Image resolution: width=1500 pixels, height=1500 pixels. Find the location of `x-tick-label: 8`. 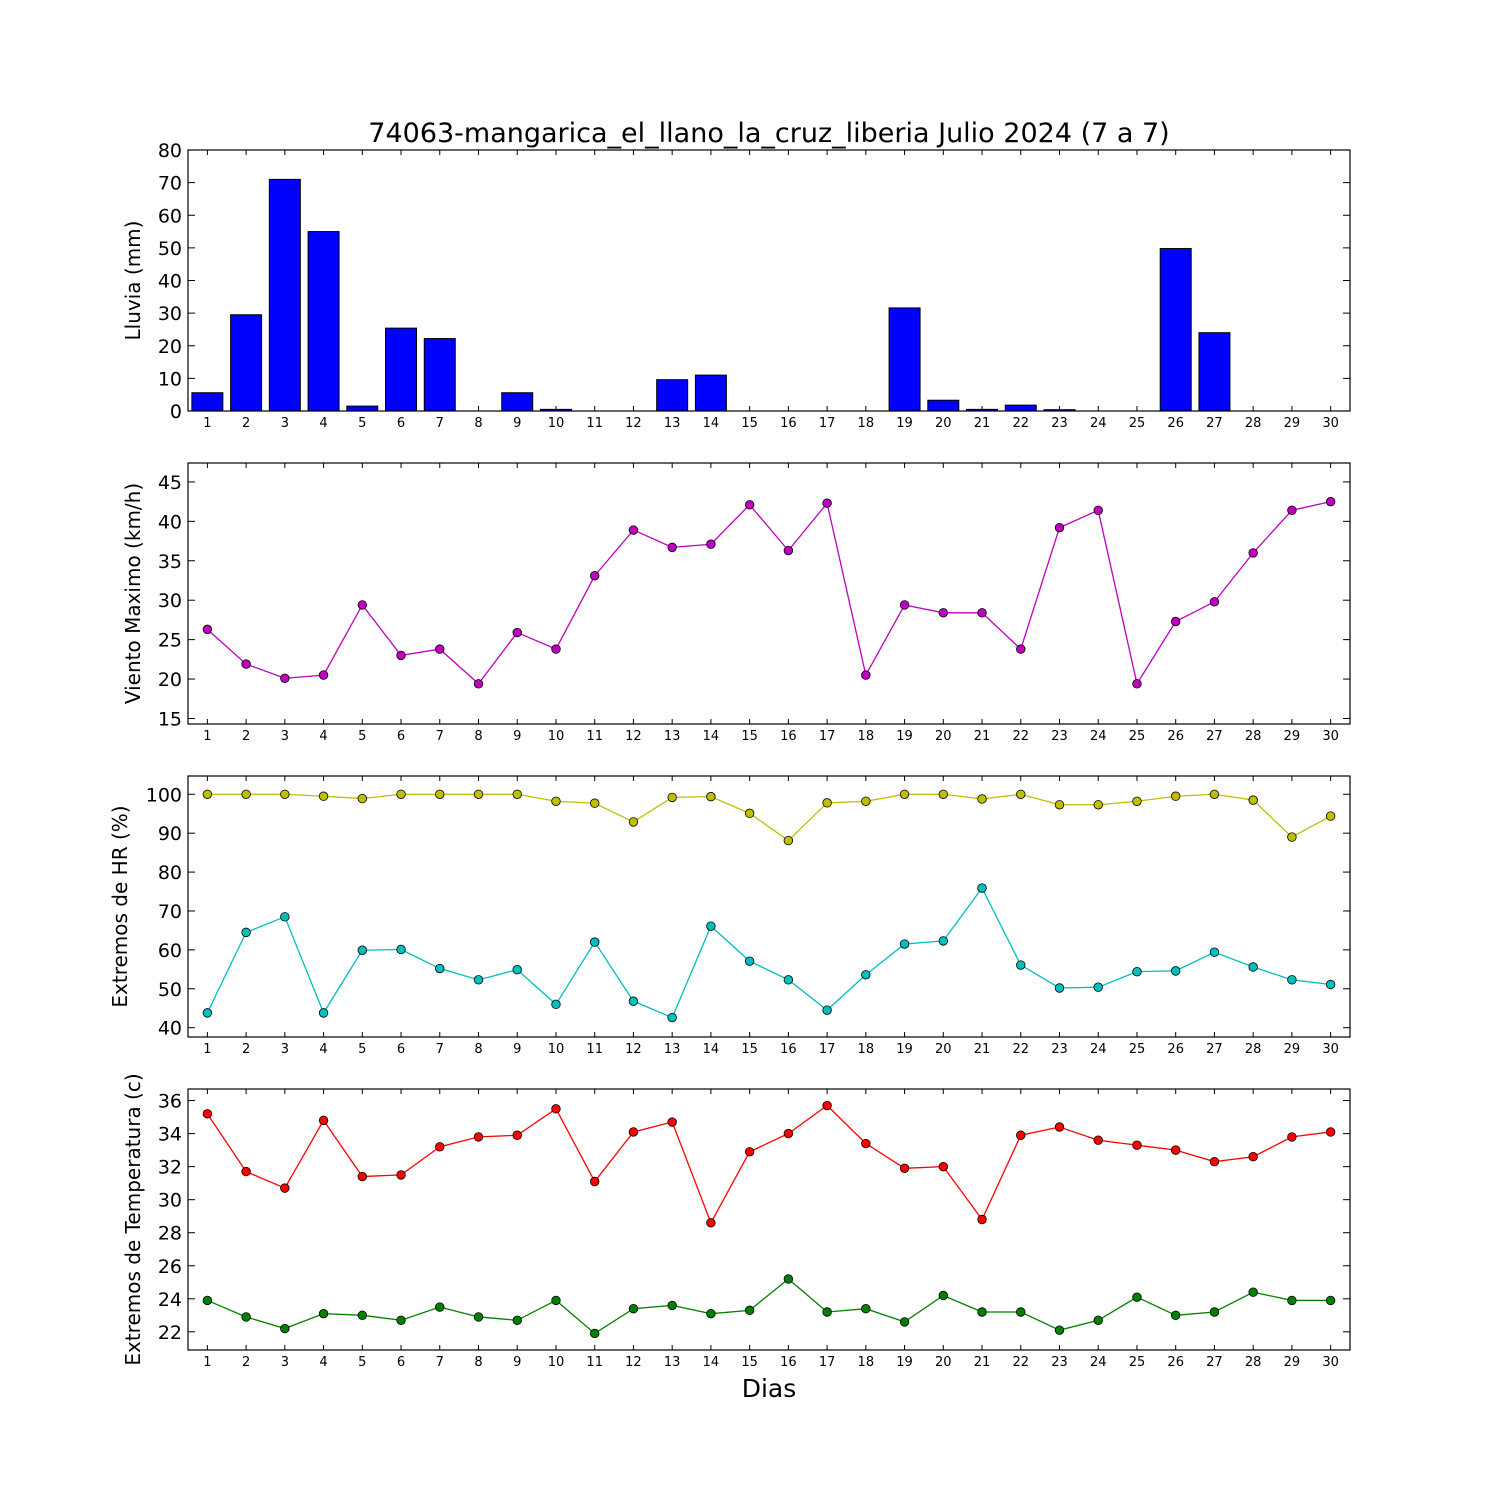

x-tick-label: 8 is located at coordinates (478, 736).